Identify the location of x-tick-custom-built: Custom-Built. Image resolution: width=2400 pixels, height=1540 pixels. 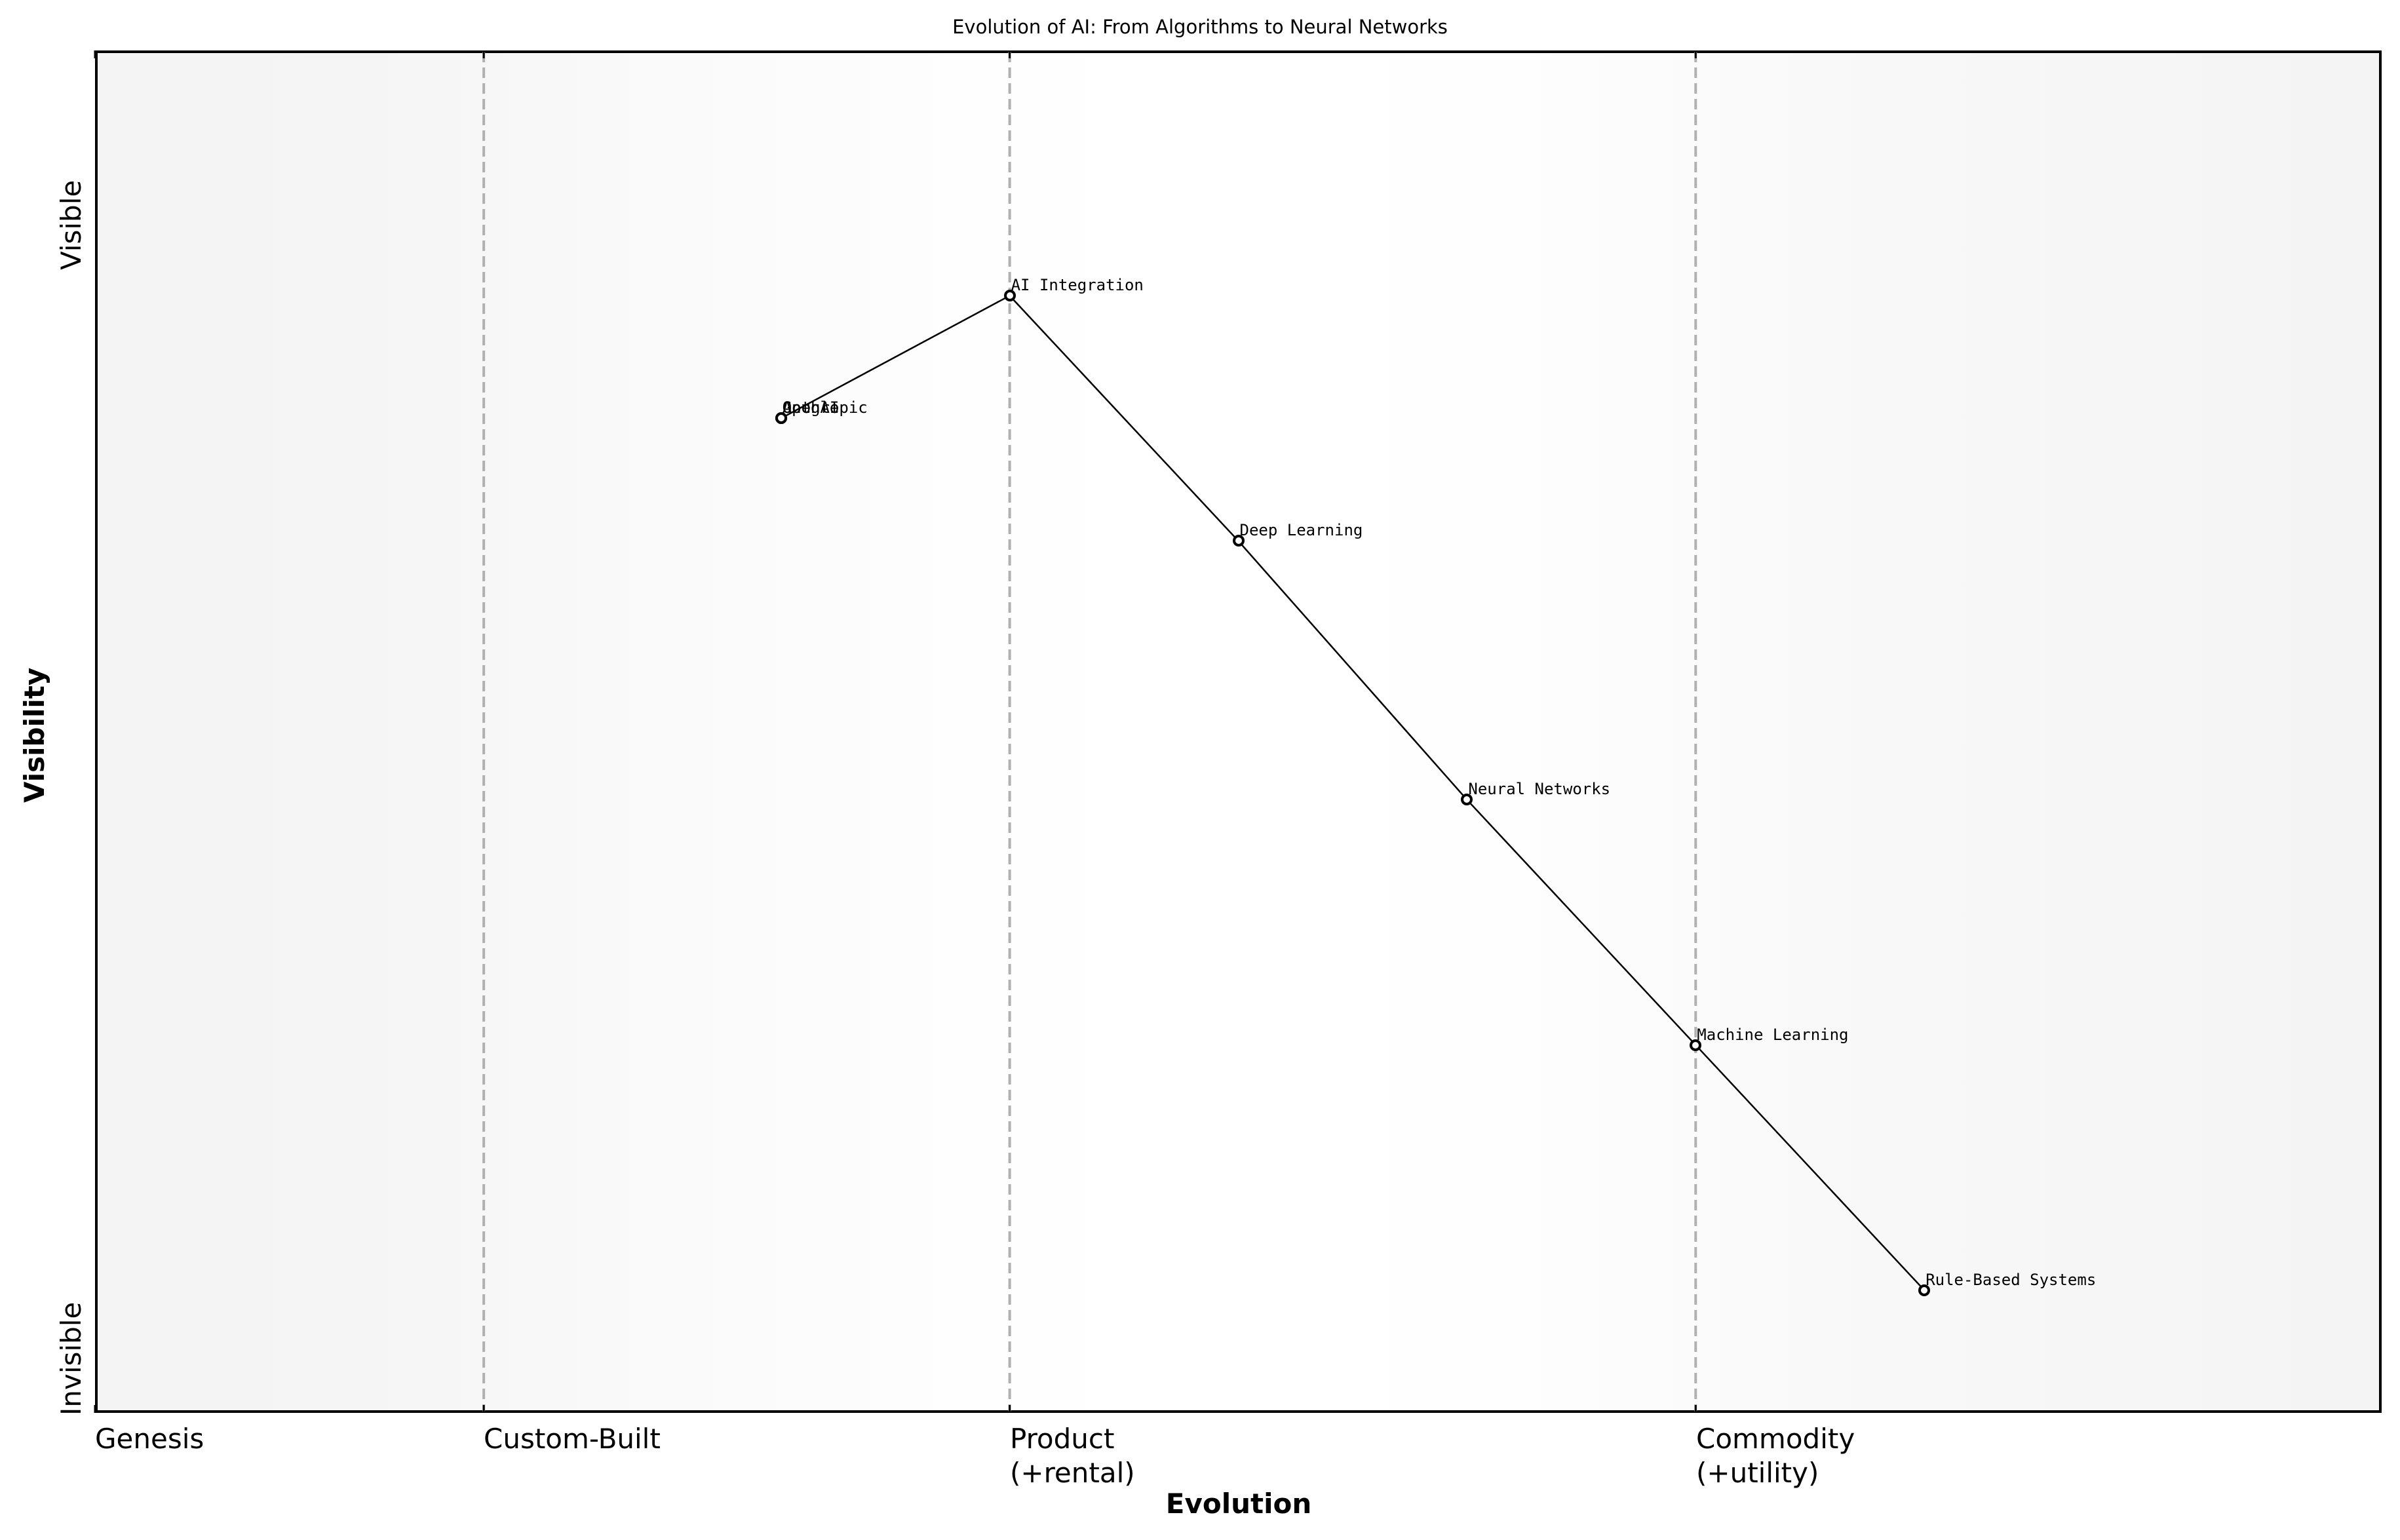
(572, 1439).